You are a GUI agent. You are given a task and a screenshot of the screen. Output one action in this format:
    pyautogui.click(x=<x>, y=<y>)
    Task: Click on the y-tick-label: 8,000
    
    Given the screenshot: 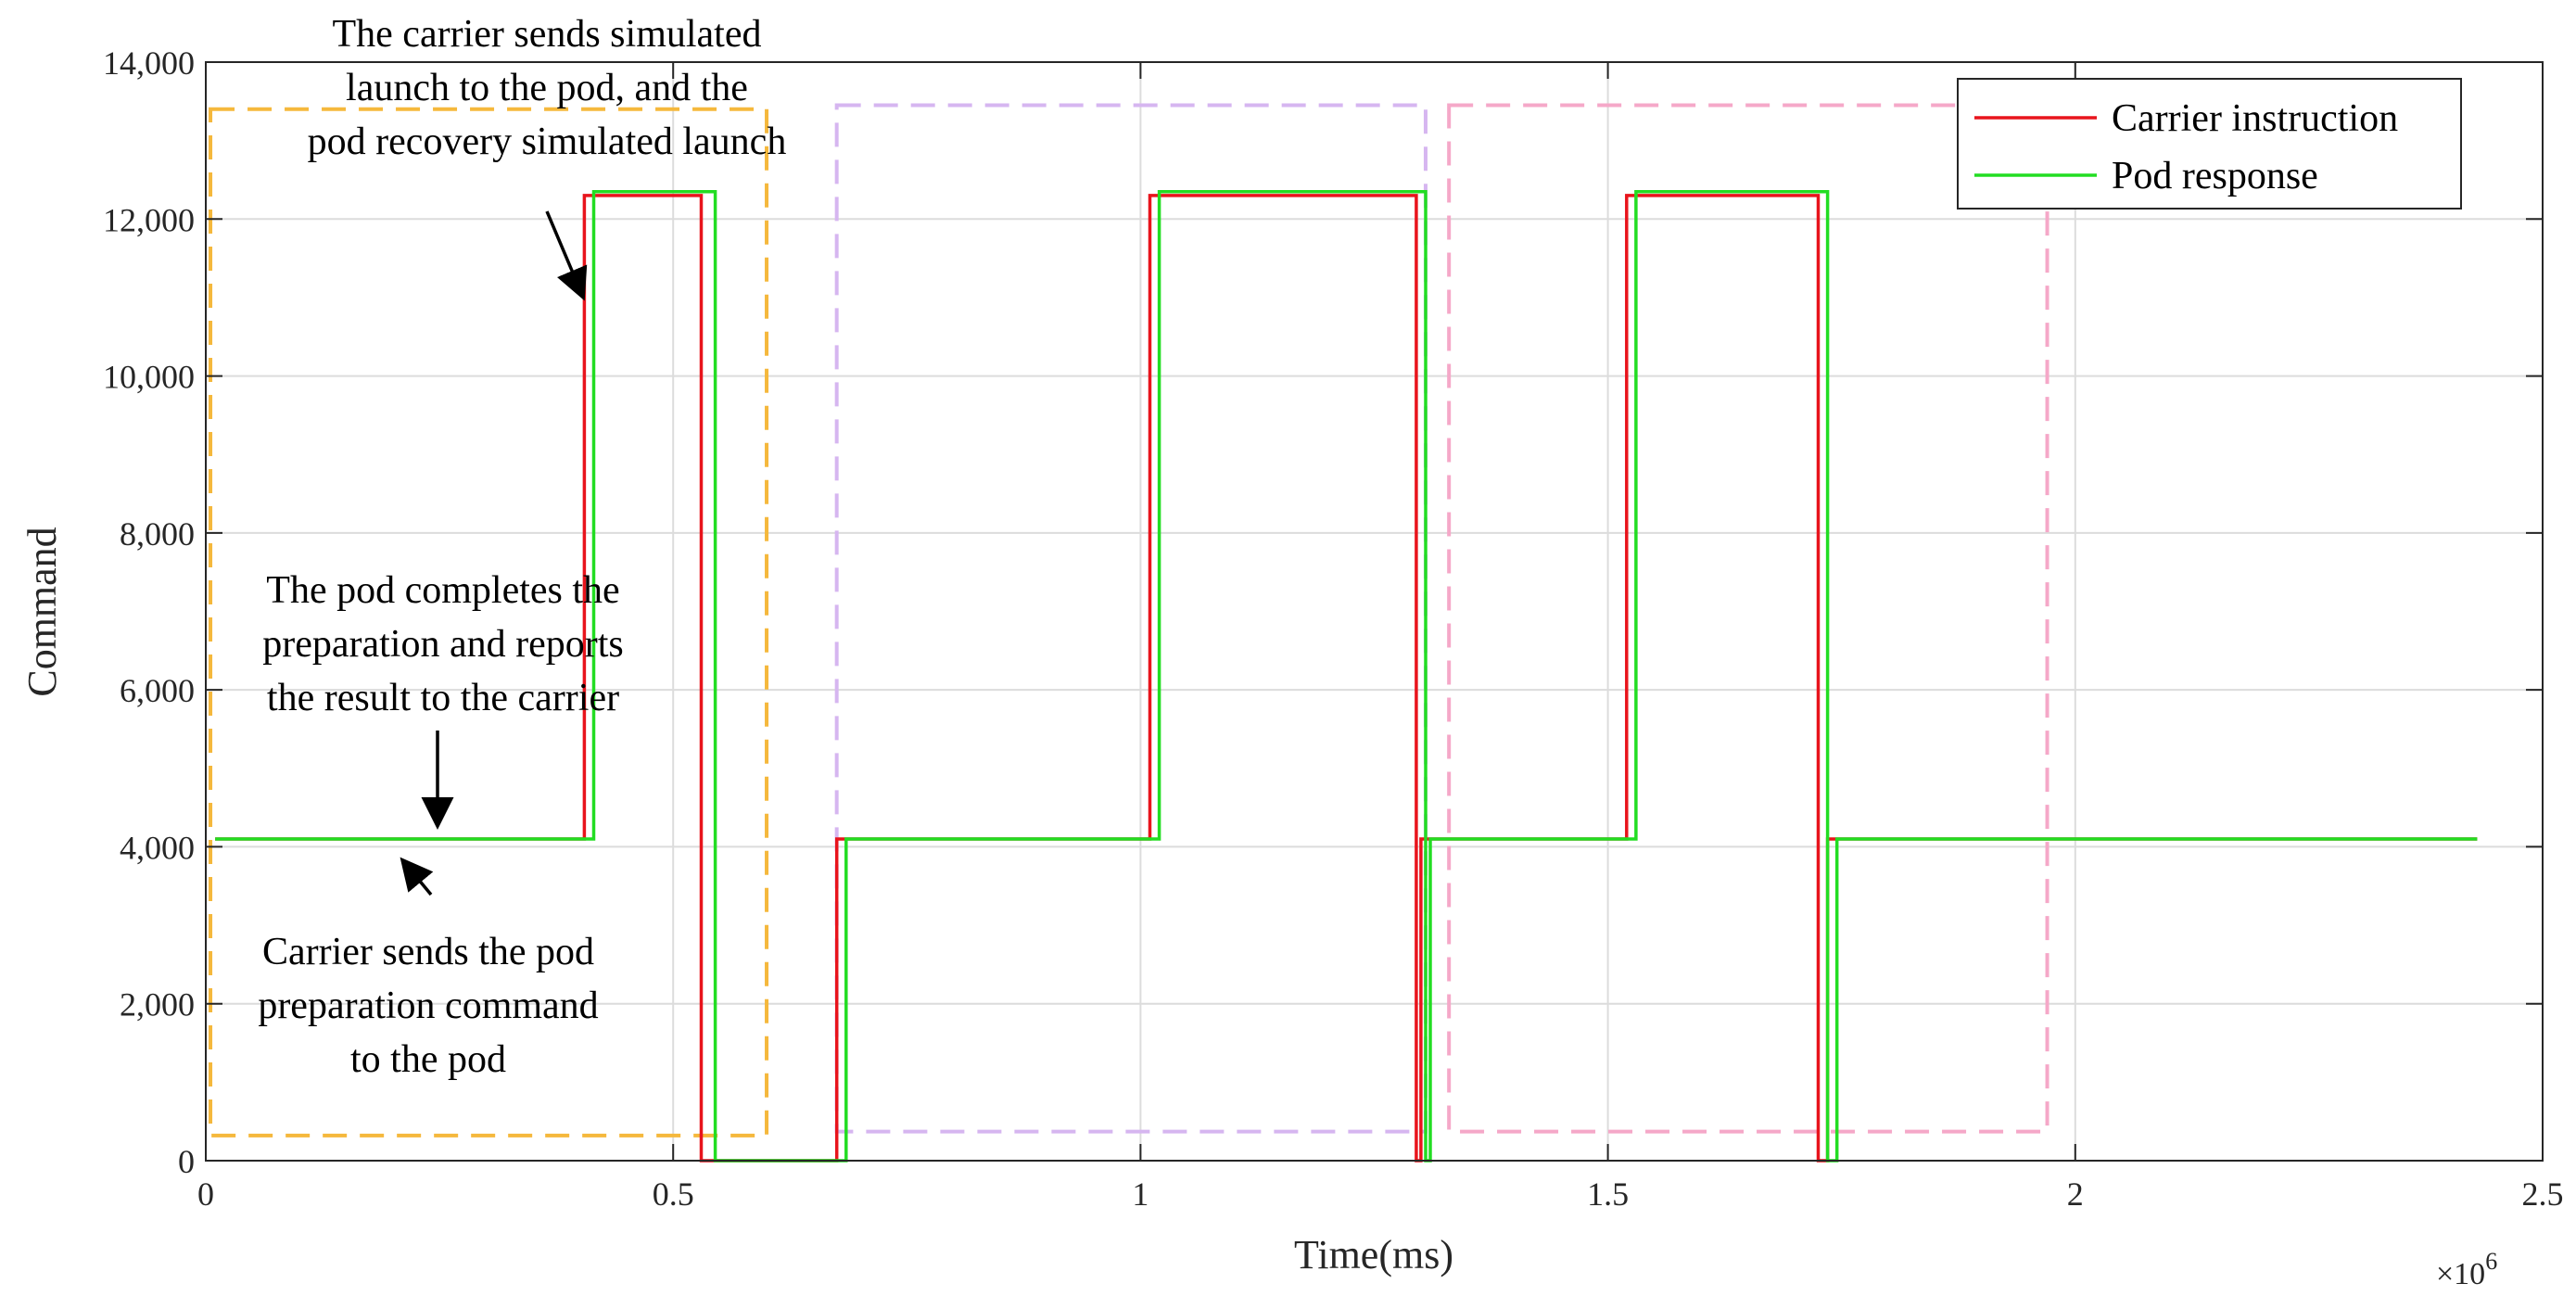 What is the action you would take?
    pyautogui.click(x=157, y=534)
    